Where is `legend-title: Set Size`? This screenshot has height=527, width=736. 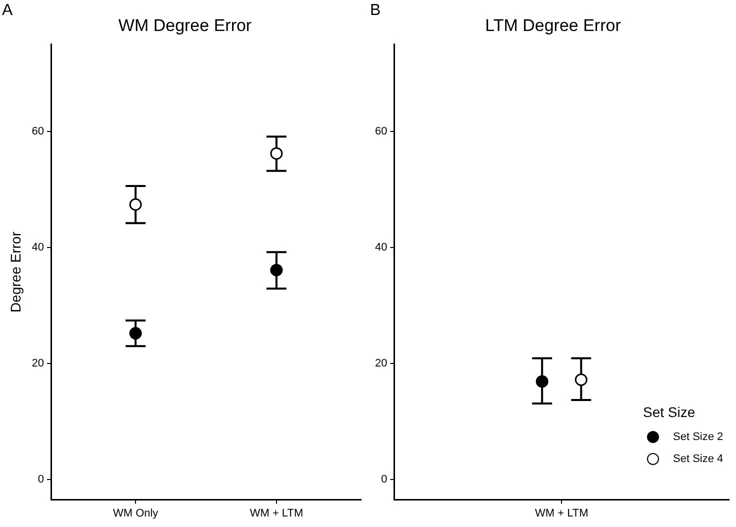
legend-title: Set Size is located at coordinates (669, 412).